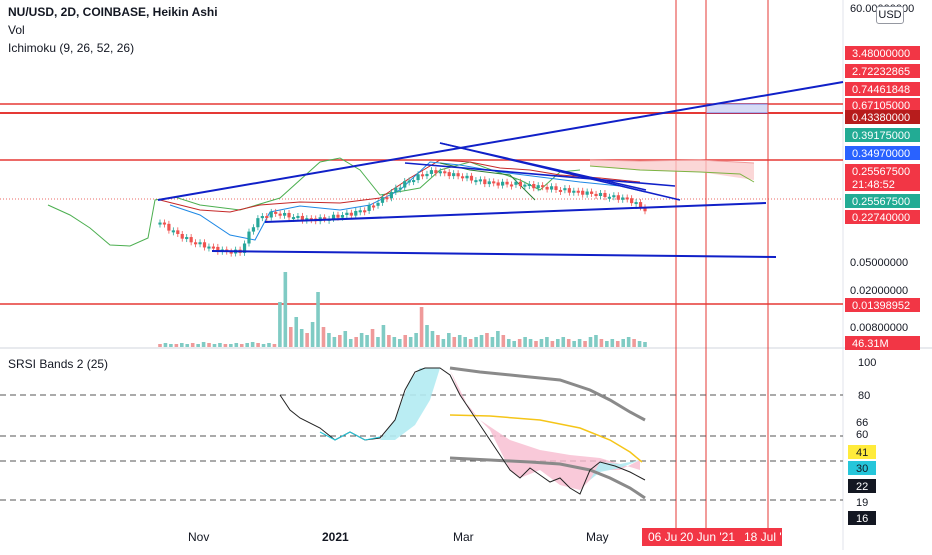  Describe the element at coordinates (867, 363) in the screenshot. I see `srsi-tick-label: 100` at that location.